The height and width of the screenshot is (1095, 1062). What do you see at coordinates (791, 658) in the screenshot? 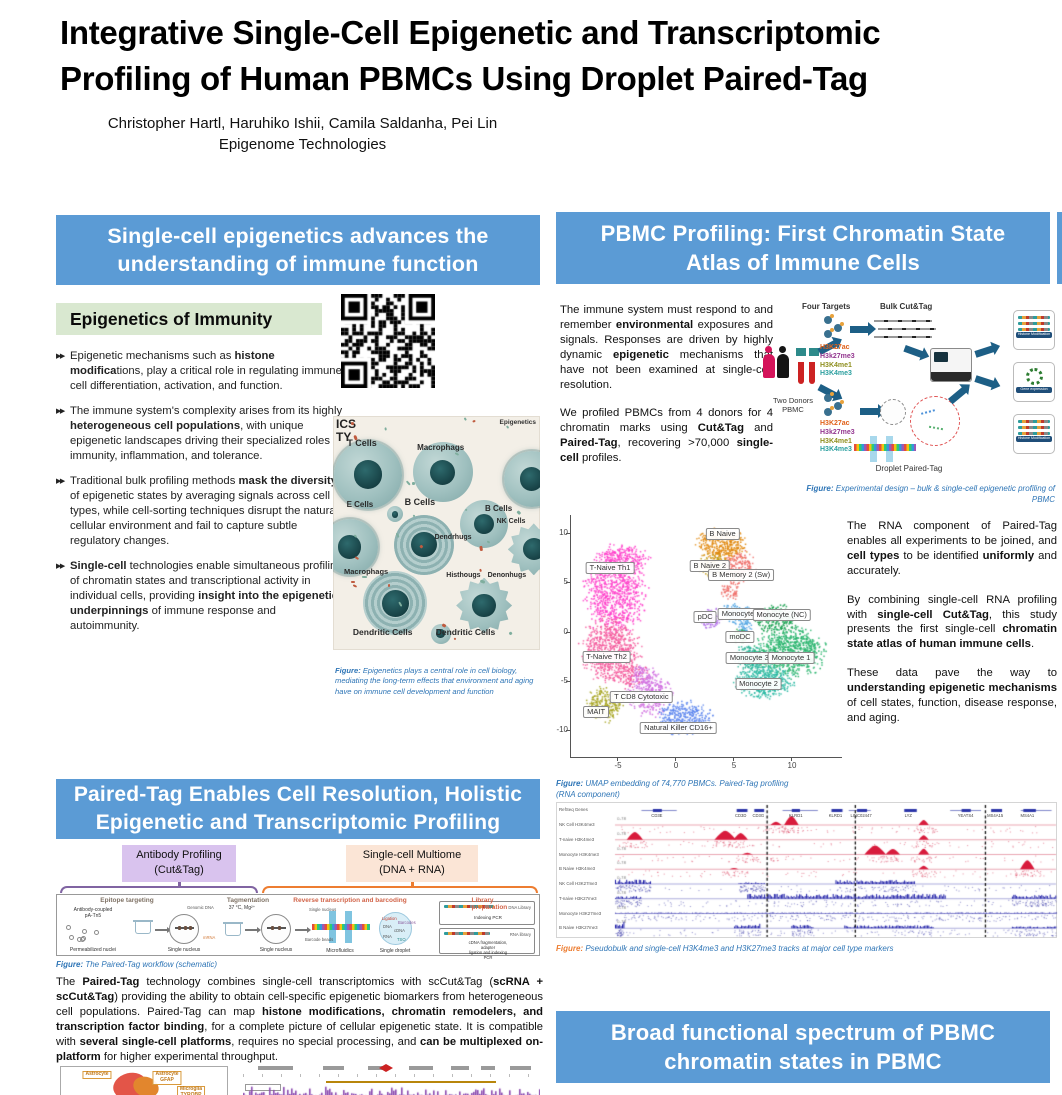
I see `umap-cluster-label: Monocyte 1` at bounding box center [791, 658].